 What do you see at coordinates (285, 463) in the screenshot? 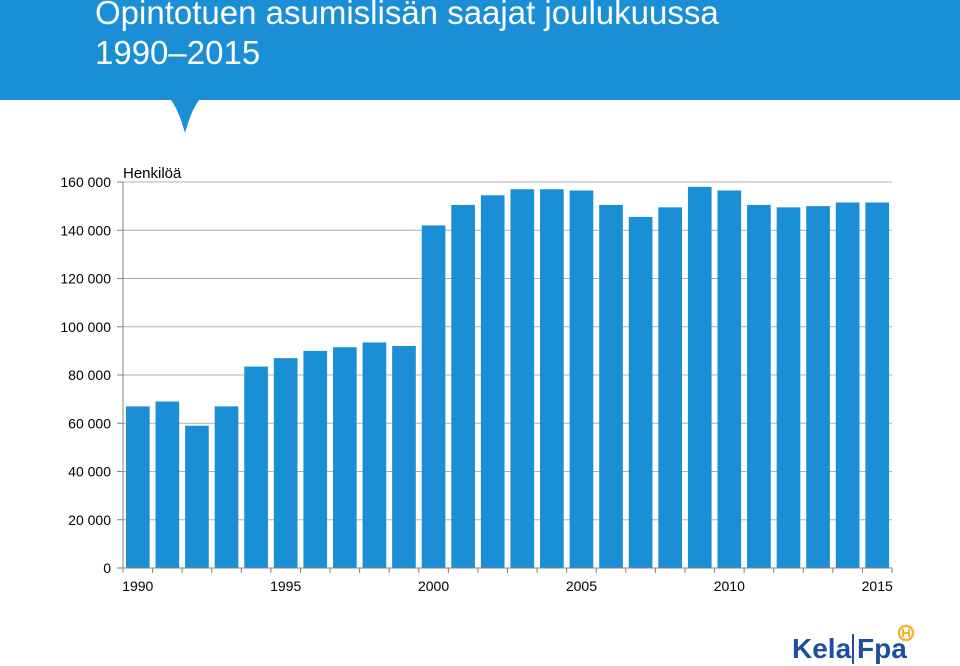
I see `bar-1995` at bounding box center [285, 463].